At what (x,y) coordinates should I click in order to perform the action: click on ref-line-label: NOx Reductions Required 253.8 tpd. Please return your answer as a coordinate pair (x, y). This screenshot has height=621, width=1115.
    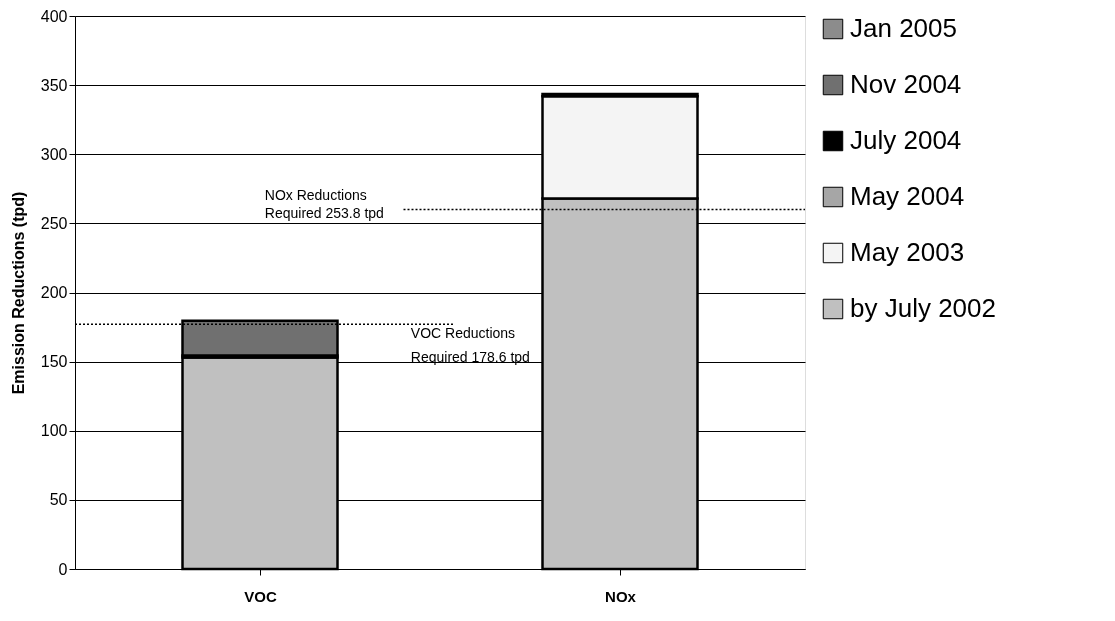
    Looking at the image, I should click on (324, 203).